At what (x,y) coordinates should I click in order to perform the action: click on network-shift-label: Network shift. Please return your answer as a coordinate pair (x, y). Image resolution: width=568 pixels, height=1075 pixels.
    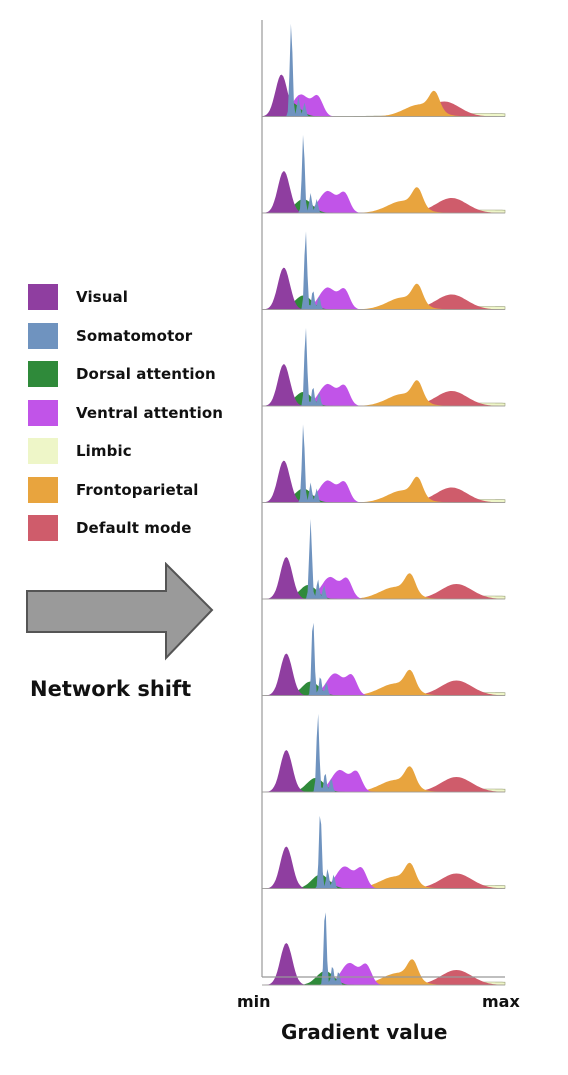
    Looking at the image, I should click on (111, 689).